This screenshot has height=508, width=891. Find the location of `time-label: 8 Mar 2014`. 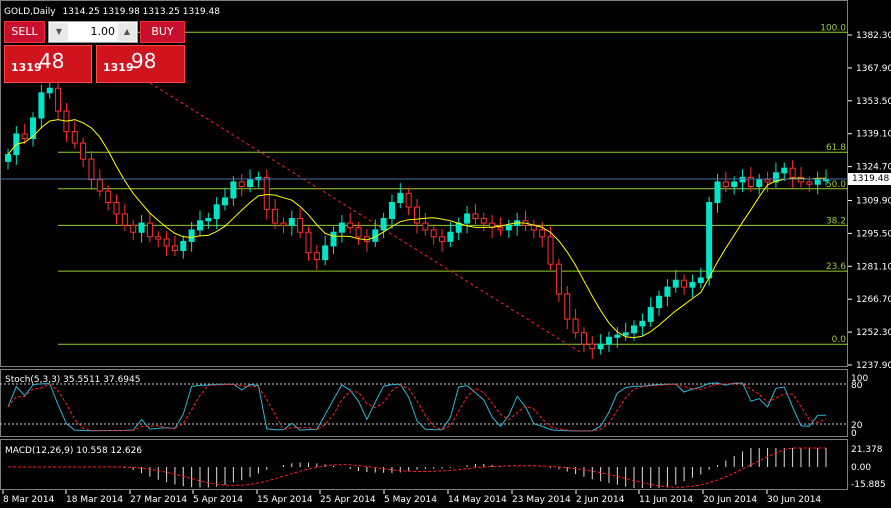

time-label: 8 Mar 2014 is located at coordinates (29, 500).